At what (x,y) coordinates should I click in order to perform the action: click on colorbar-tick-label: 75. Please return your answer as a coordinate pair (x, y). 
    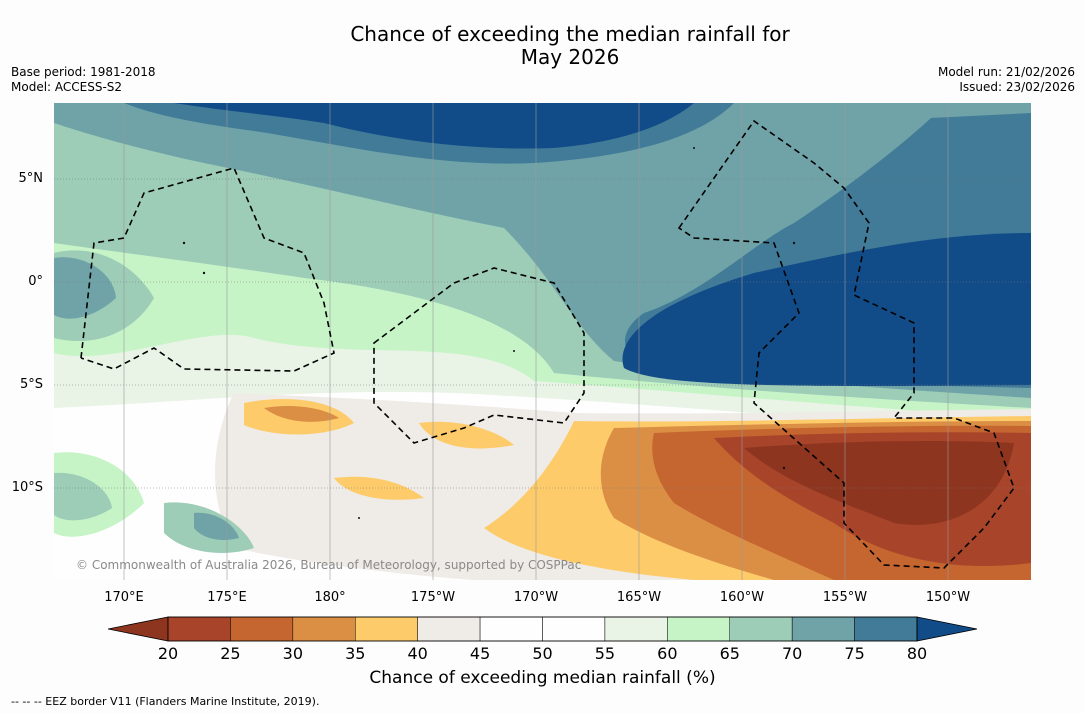
    Looking at the image, I should click on (854, 653).